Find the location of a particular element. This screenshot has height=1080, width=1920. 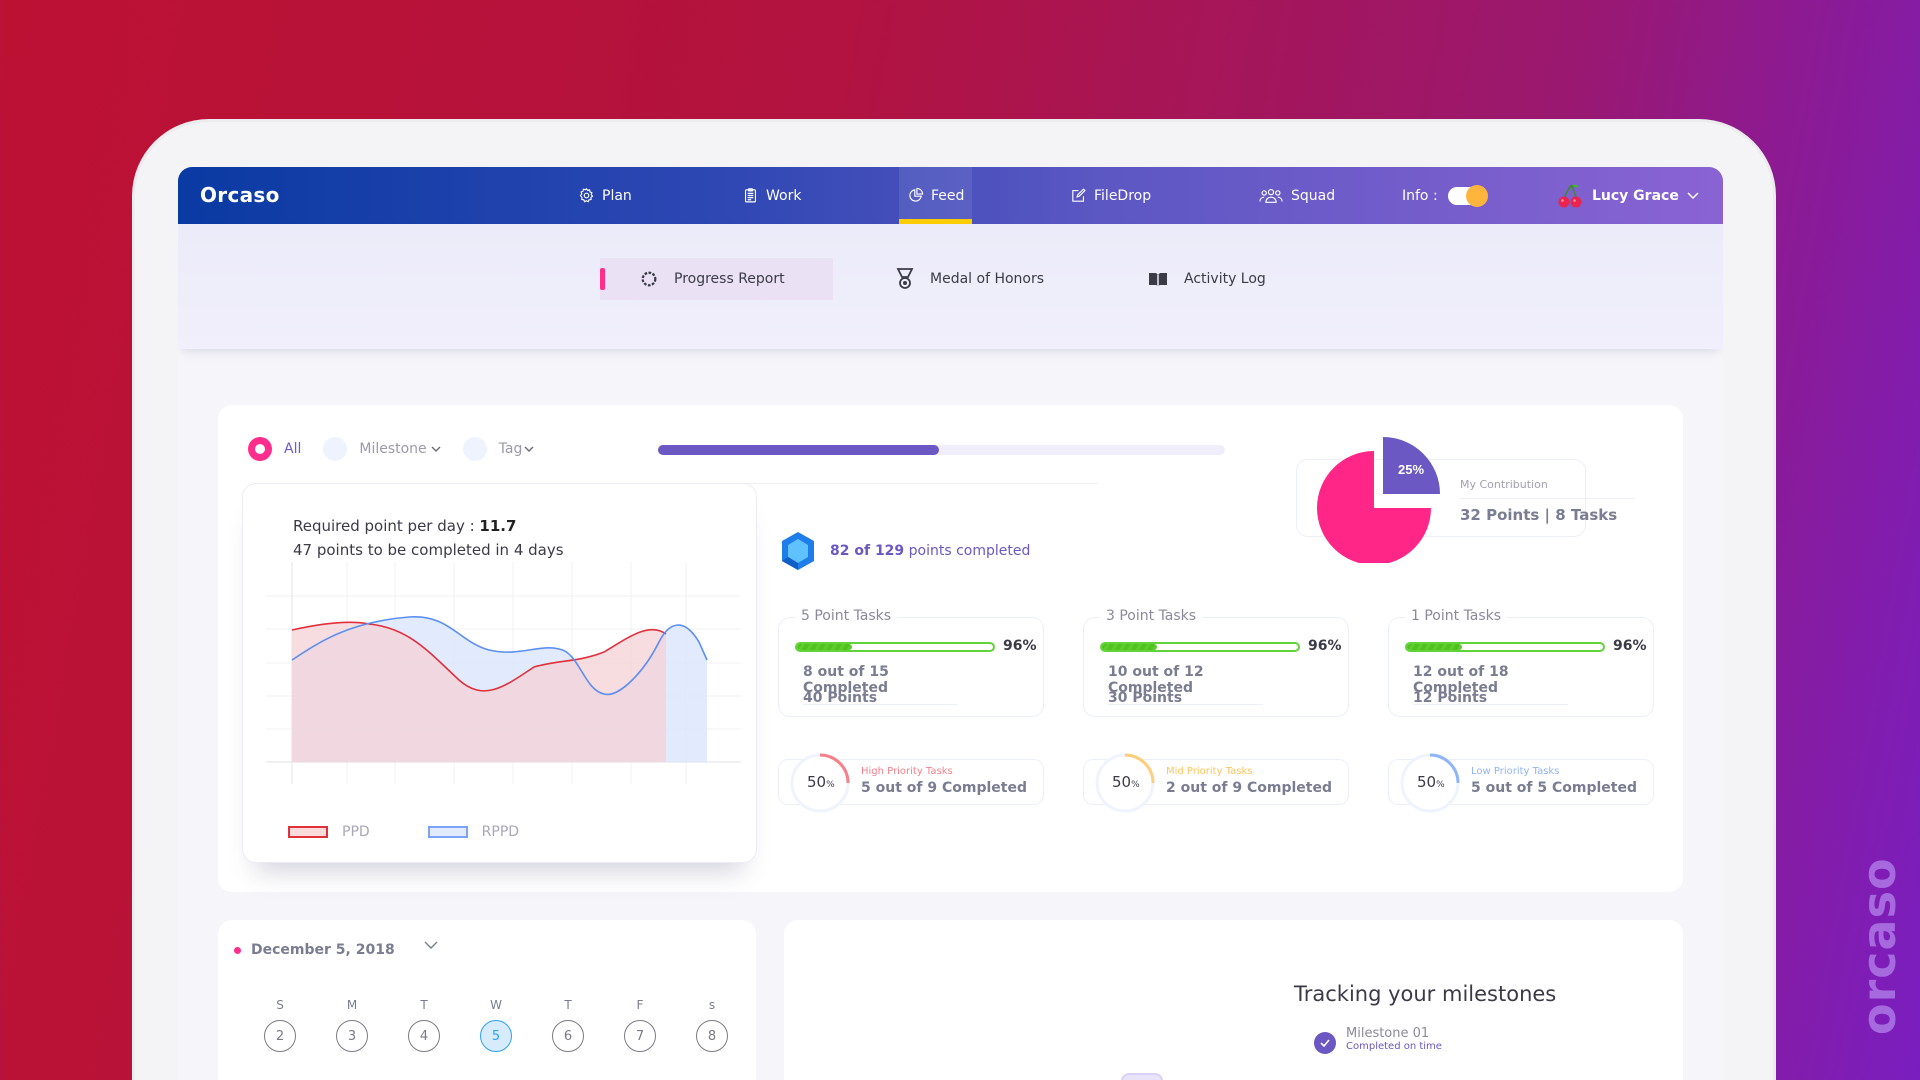

milestone-item: Milestone 01 Completed on time is located at coordinates (1378, 1040).